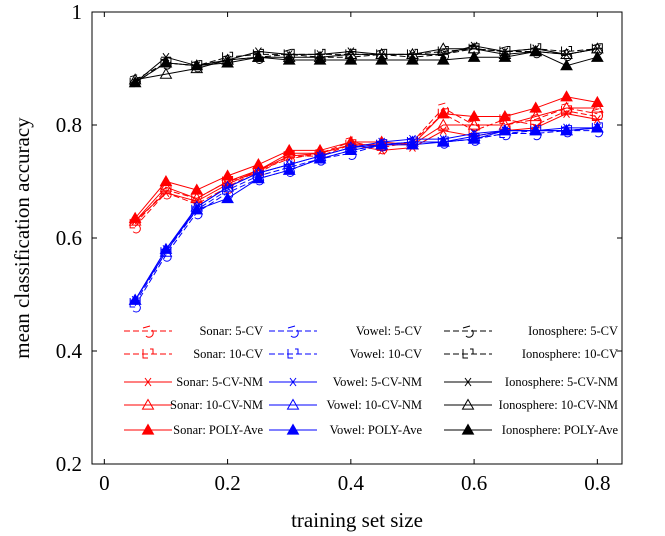  Describe the element at coordinates (231, 331) in the screenshot. I see `legend-label: Sonar: 5-CV` at that location.